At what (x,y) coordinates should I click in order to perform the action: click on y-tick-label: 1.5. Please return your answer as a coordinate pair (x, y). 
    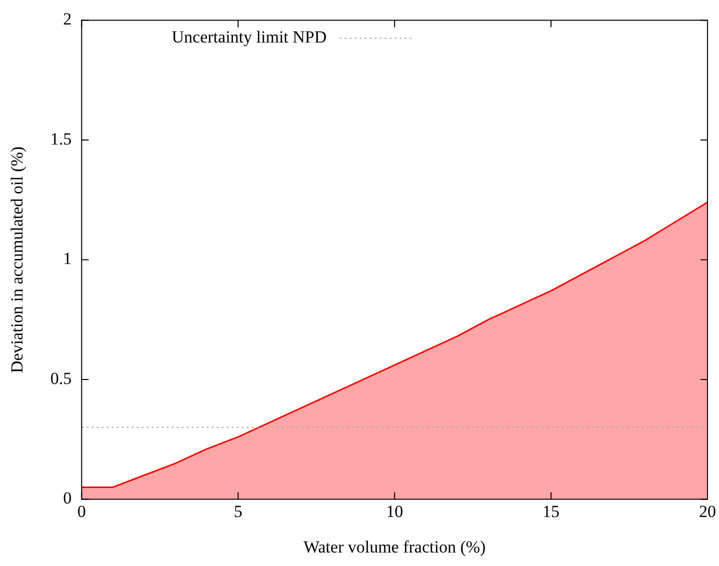
    Looking at the image, I should click on (61, 138).